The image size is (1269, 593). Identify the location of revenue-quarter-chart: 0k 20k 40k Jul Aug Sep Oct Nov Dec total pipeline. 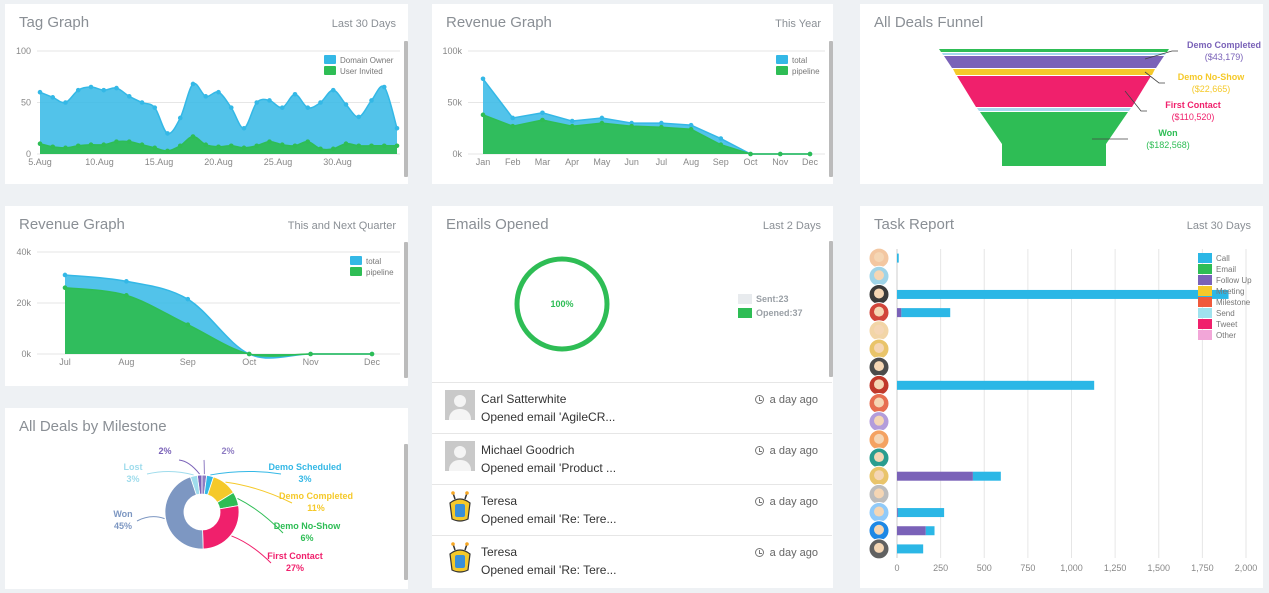
(208, 307).